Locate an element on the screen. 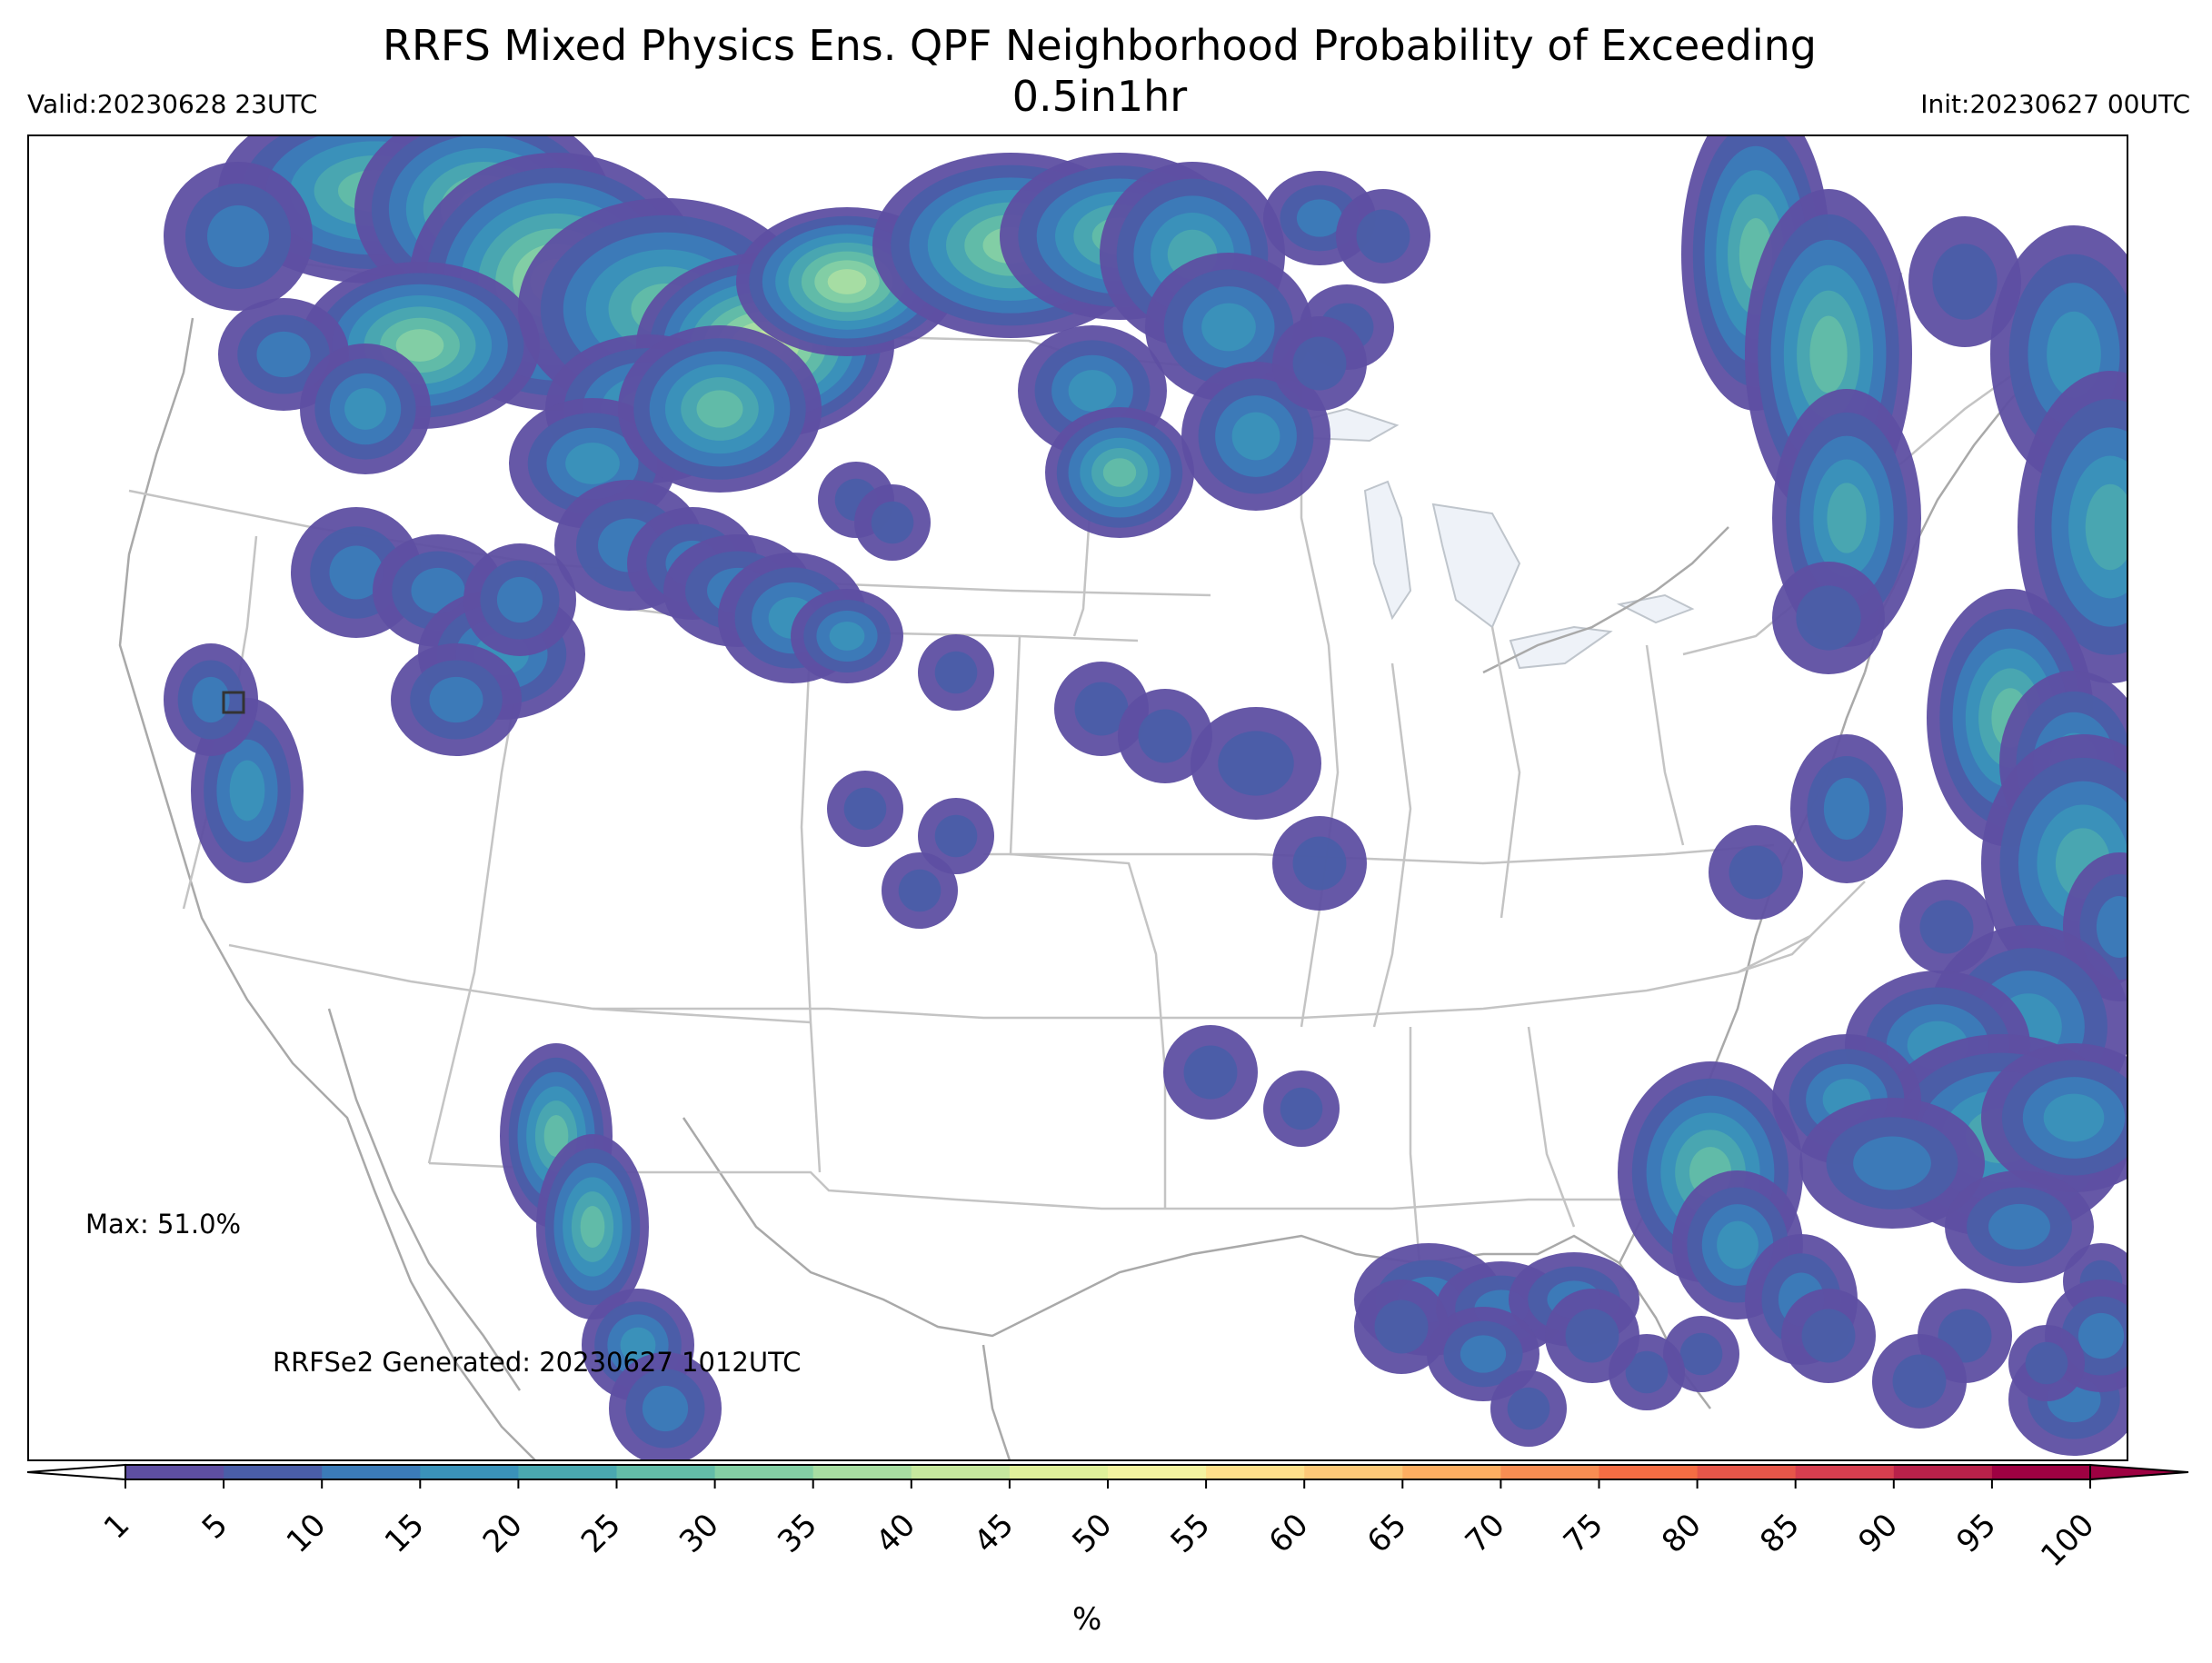  colorbar-extend-min is located at coordinates (76, 1472).